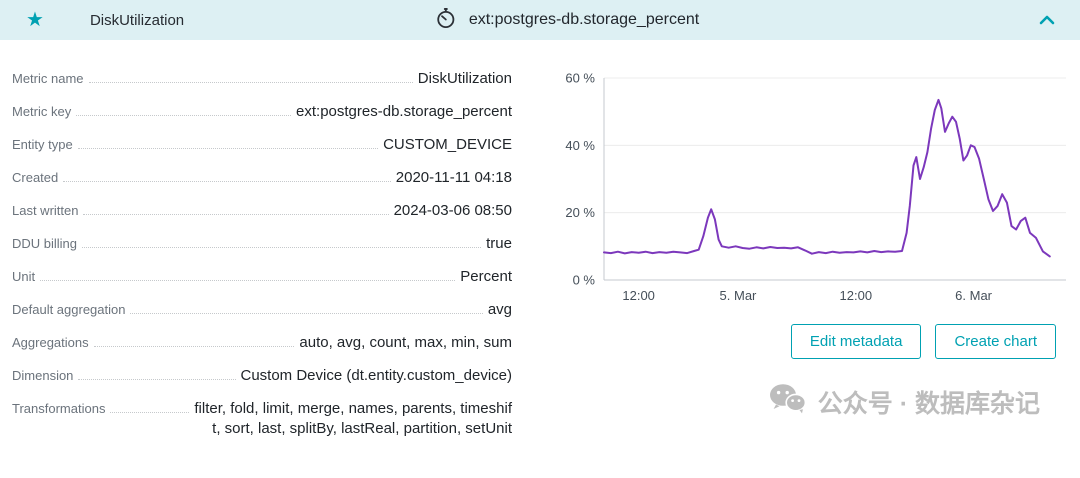  What do you see at coordinates (974, 295) in the screenshot?
I see `svg-text: 6. Mar` at bounding box center [974, 295].